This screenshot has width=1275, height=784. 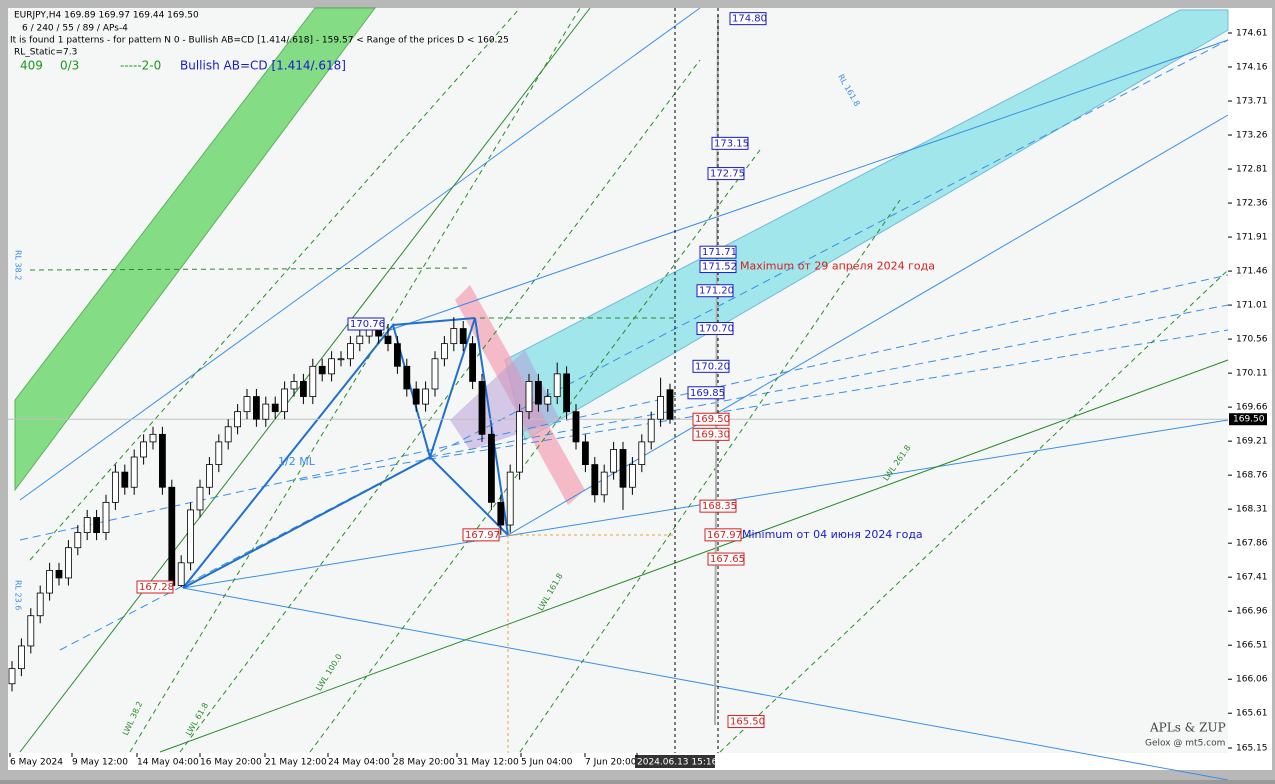 I want to click on y-tick-label: 165.61, so click(x=1252, y=714).